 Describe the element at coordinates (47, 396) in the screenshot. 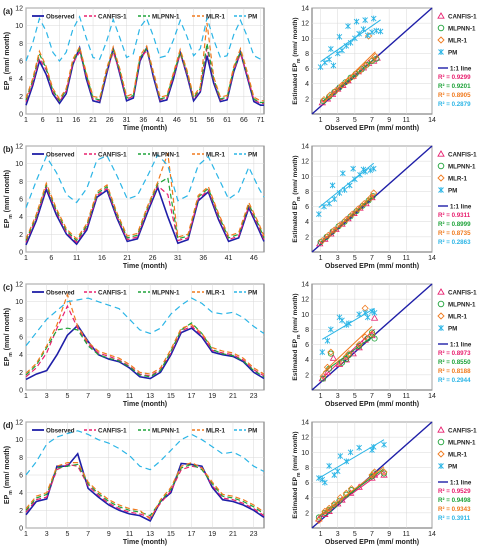

I see `x-tick-label: 3` at that location.